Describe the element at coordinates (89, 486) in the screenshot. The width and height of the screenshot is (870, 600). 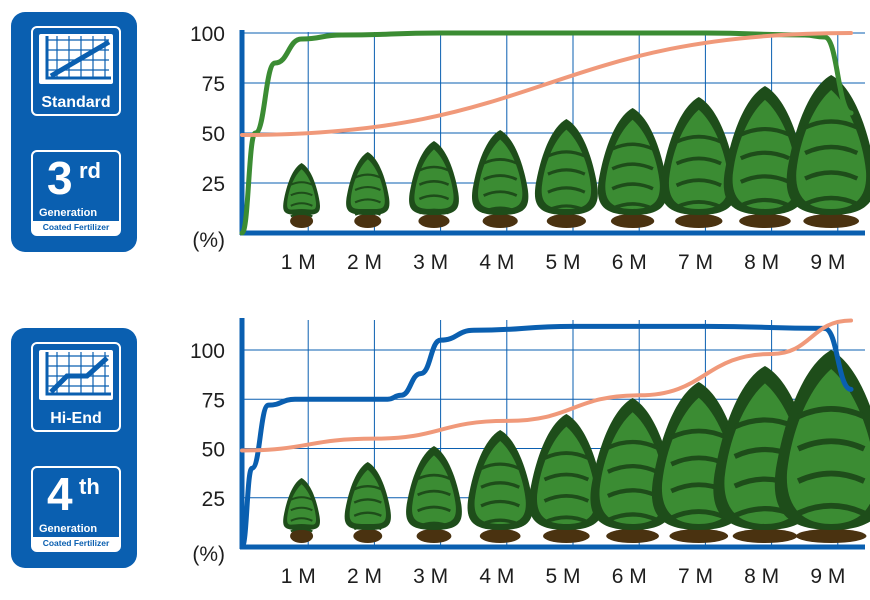
I see `generation-suffix: th` at that location.